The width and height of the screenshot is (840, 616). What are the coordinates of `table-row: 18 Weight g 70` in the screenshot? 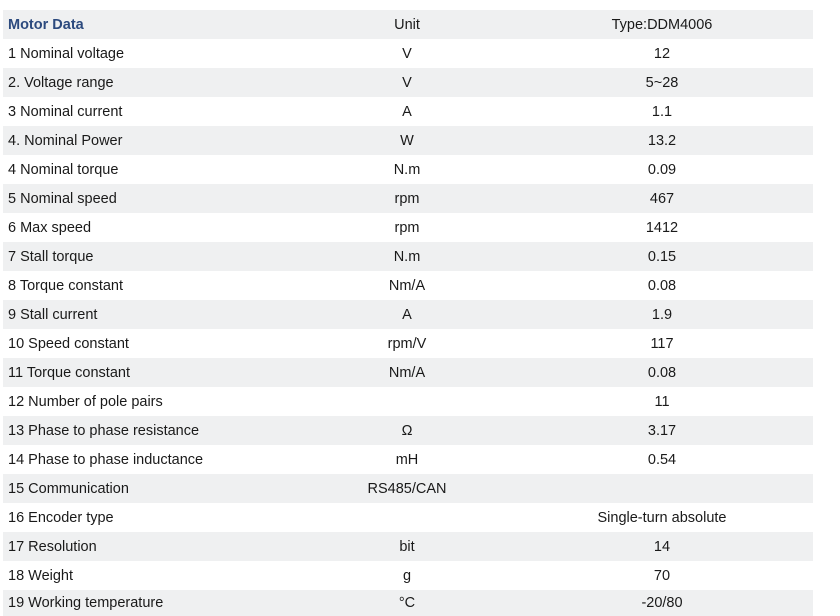 It's located at (408, 575).